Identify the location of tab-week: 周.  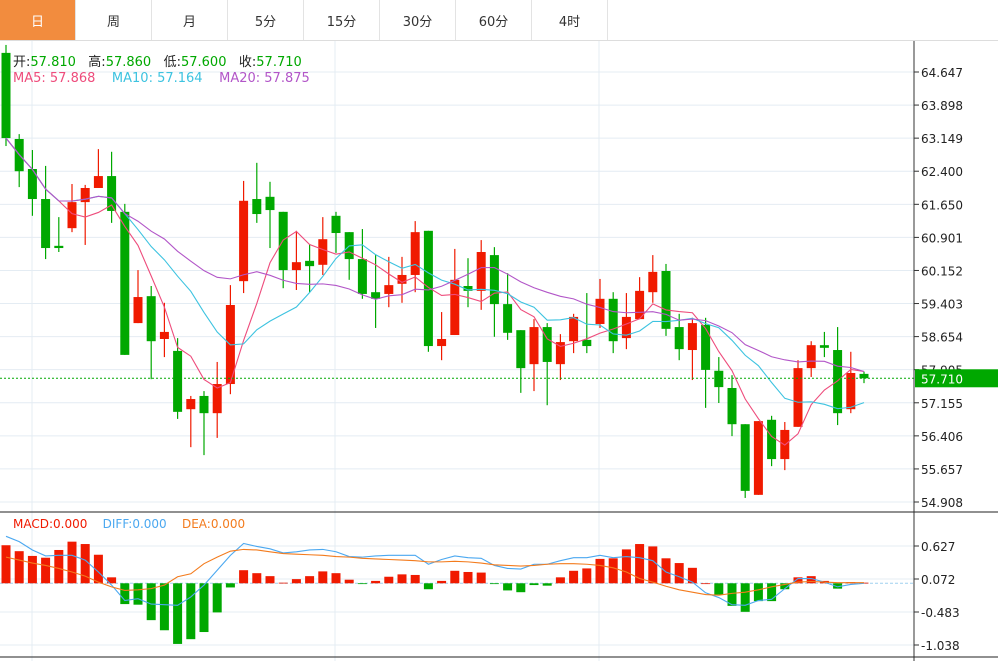
(114, 20).